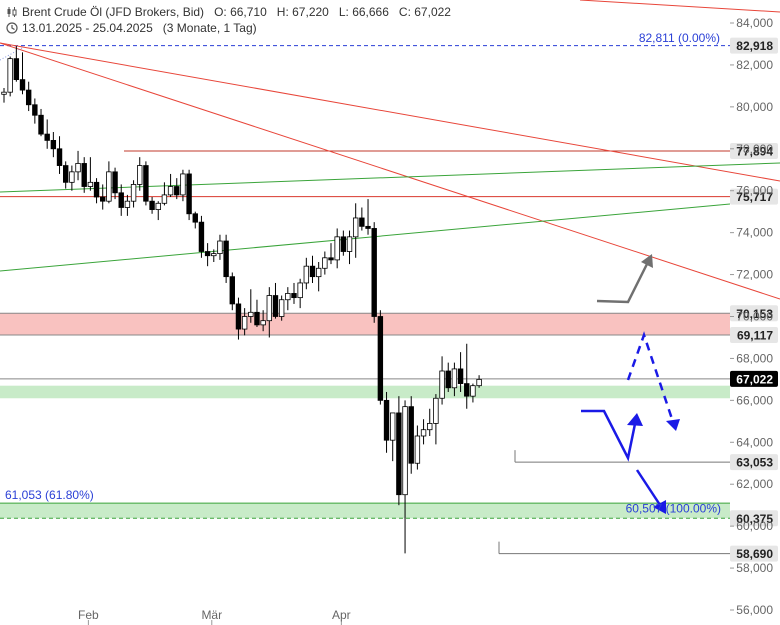 This screenshot has height=625, width=780. I want to click on scenario-arrow-dashed, so click(651, 378).